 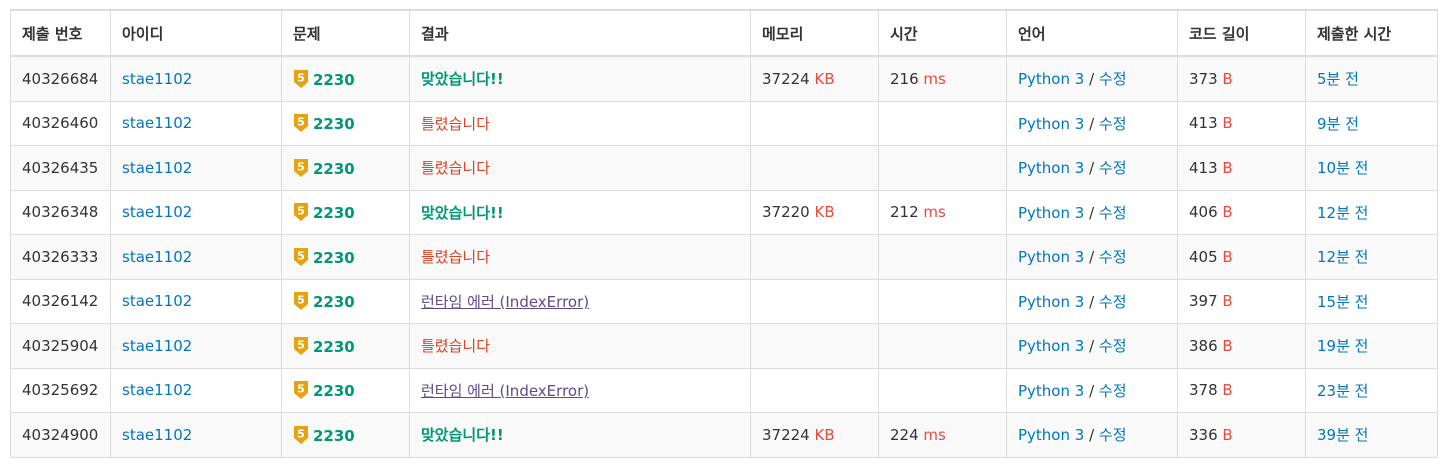 What do you see at coordinates (1241, 346) in the screenshot?
I see `code-length-cell: 386 B` at bounding box center [1241, 346].